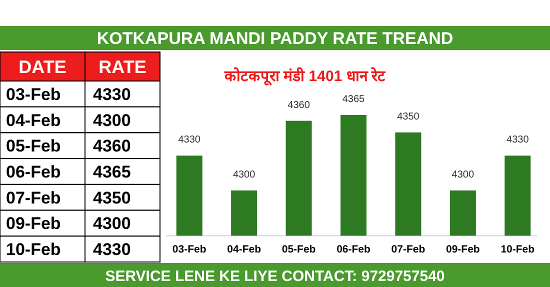  What do you see at coordinates (353, 250) in the screenshot?
I see `x-tick-label: 06-Feb` at bounding box center [353, 250].